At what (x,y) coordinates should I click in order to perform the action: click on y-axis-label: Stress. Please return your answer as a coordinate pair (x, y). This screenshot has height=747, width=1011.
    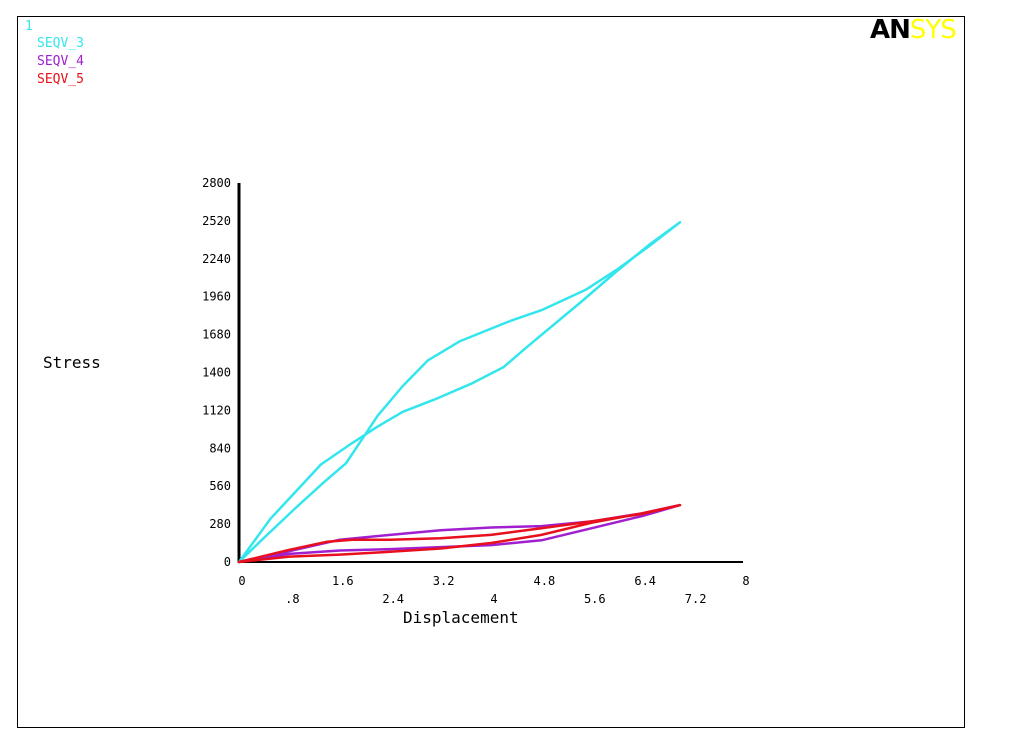
    Looking at the image, I should click on (72, 362).